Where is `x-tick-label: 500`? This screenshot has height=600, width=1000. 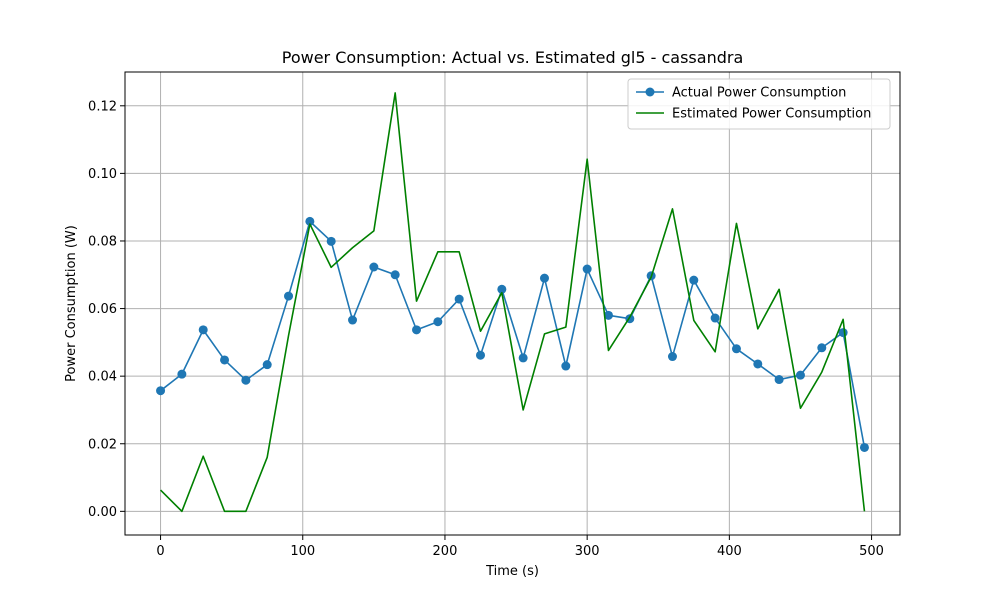
x-tick-label: 500 is located at coordinates (871, 551).